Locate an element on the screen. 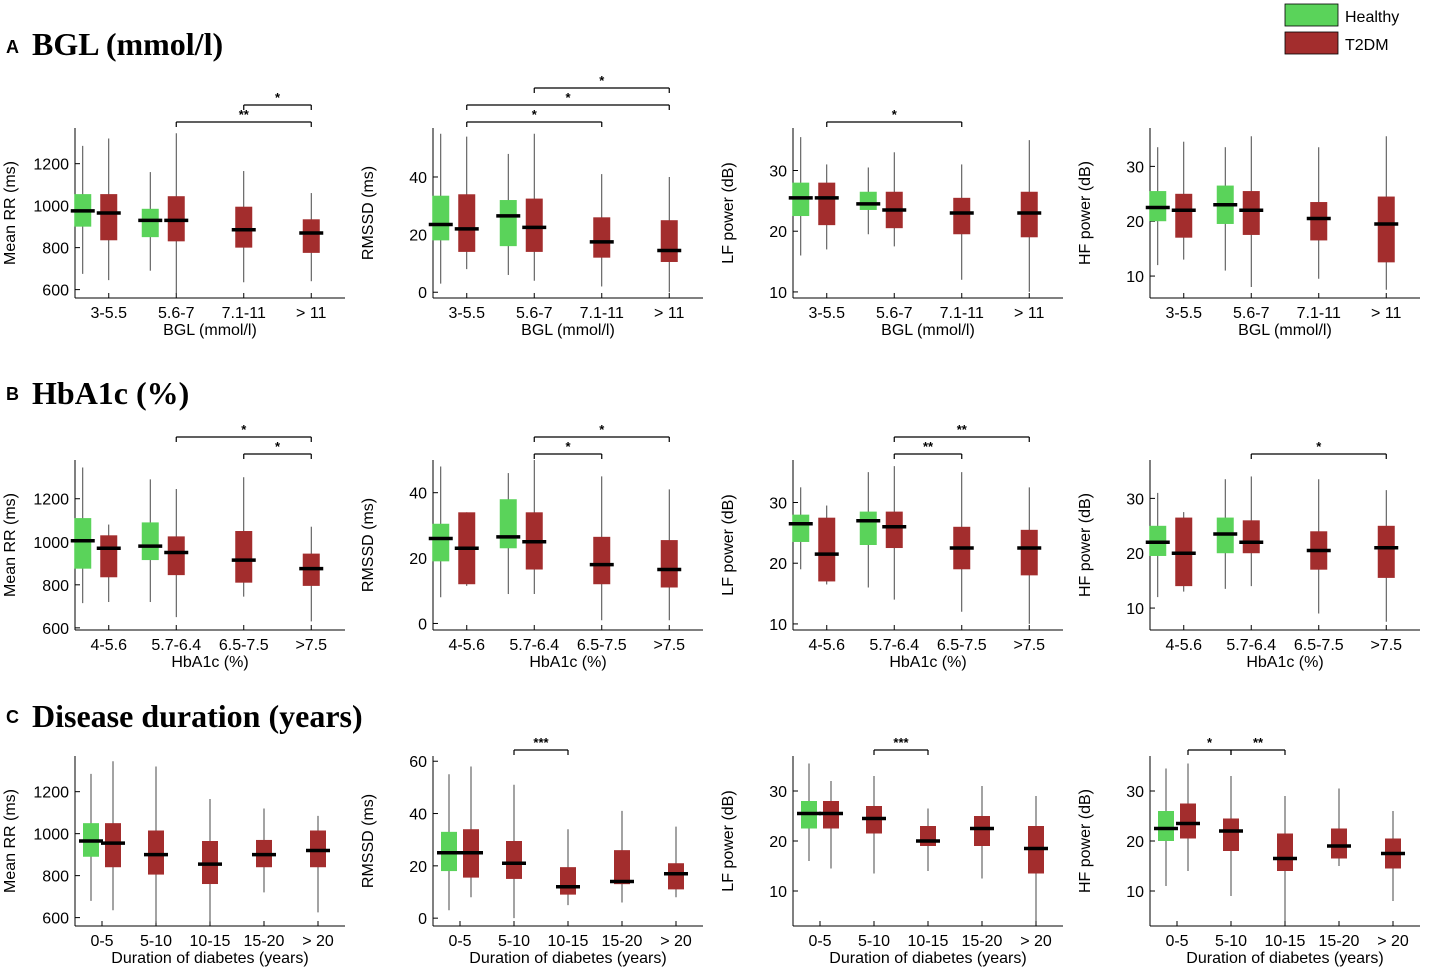 Image resolution: width=1439 pixels, height=973 pixels. significance-bracket: *** is located at coordinates (541, 745).